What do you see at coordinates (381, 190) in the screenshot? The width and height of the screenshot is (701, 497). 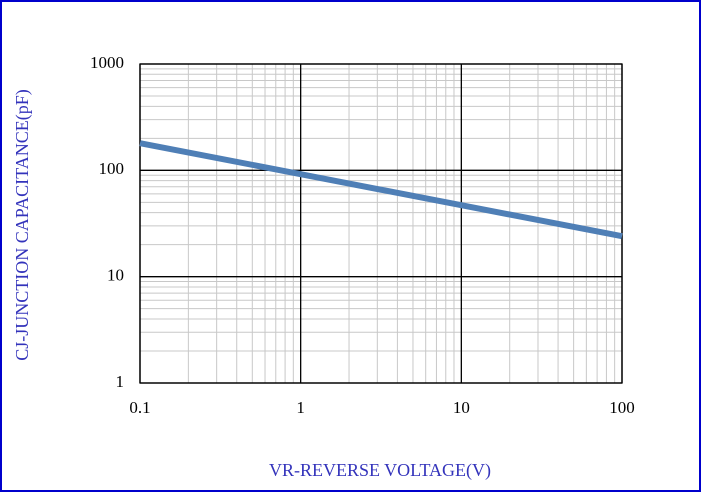 I see `data-line` at bounding box center [381, 190].